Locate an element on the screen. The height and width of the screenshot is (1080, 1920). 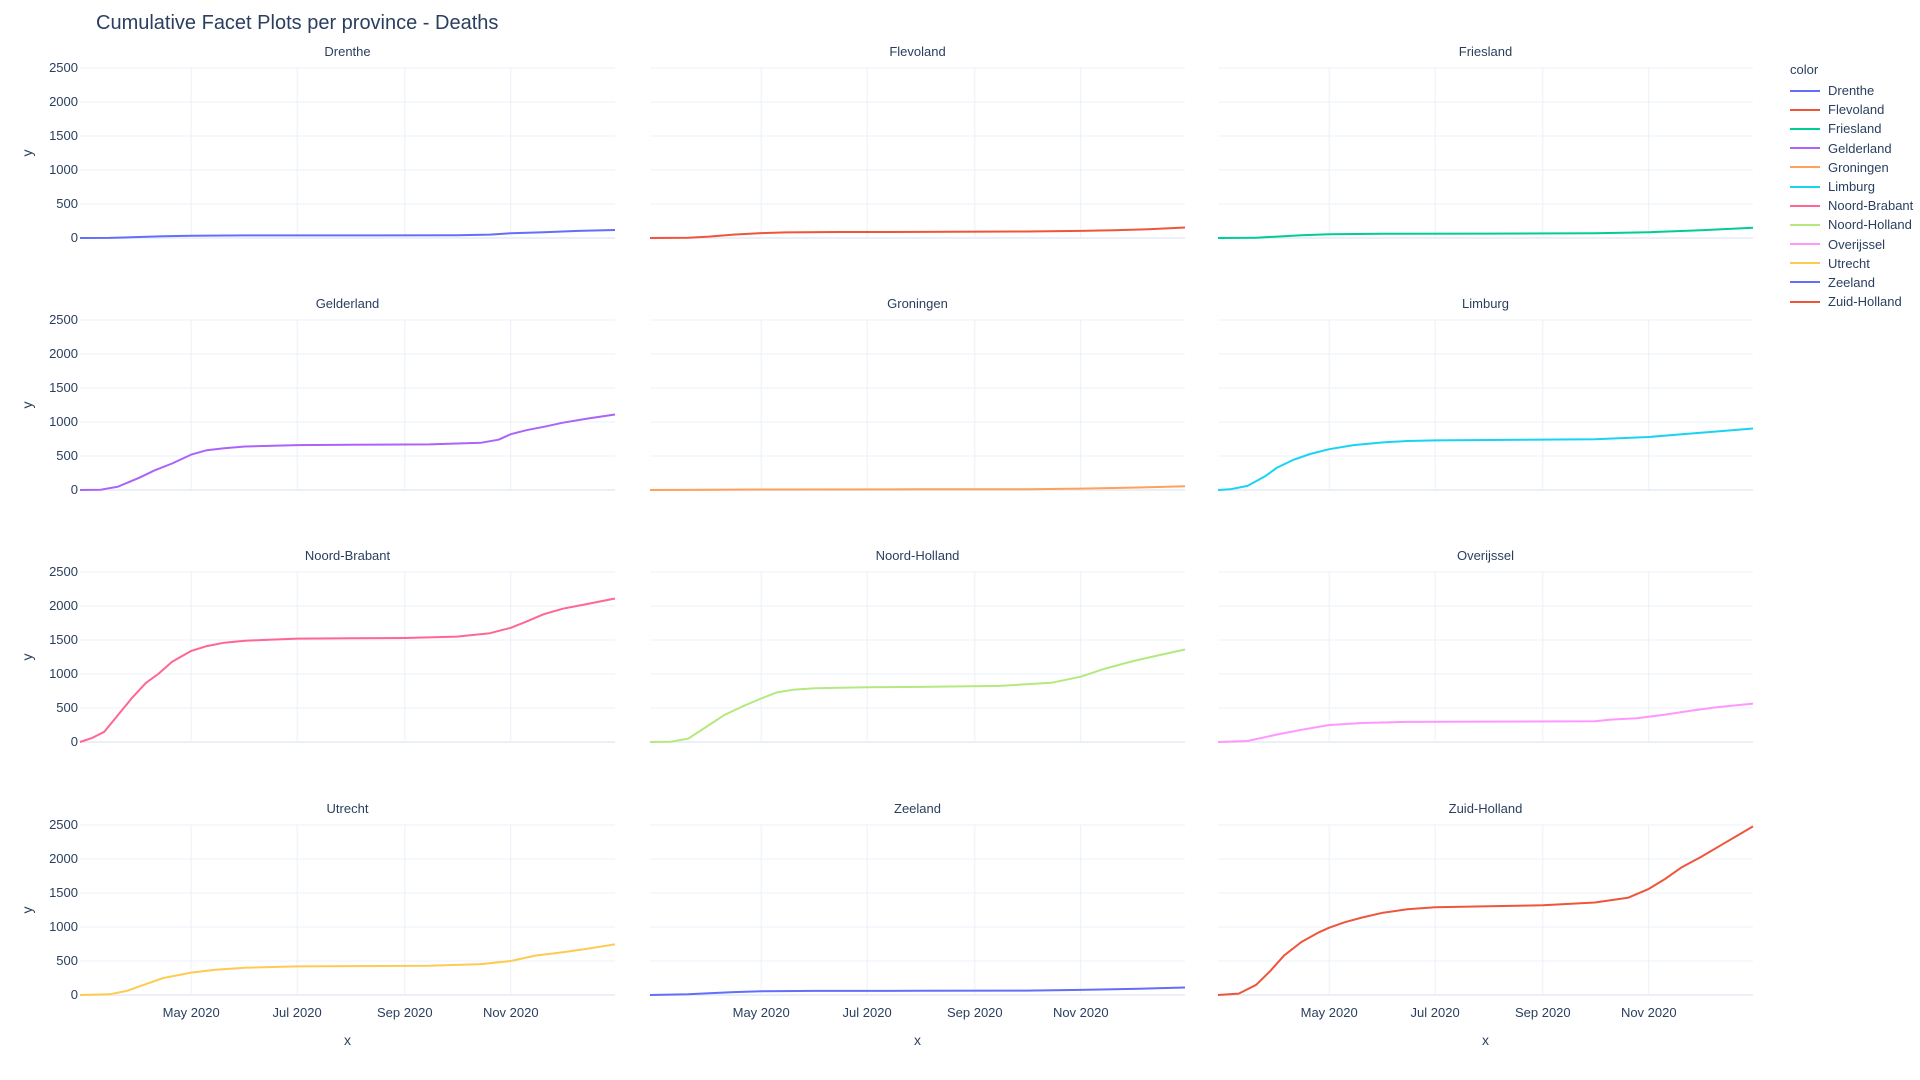
facet-title: Flevoland is located at coordinates (917, 51).